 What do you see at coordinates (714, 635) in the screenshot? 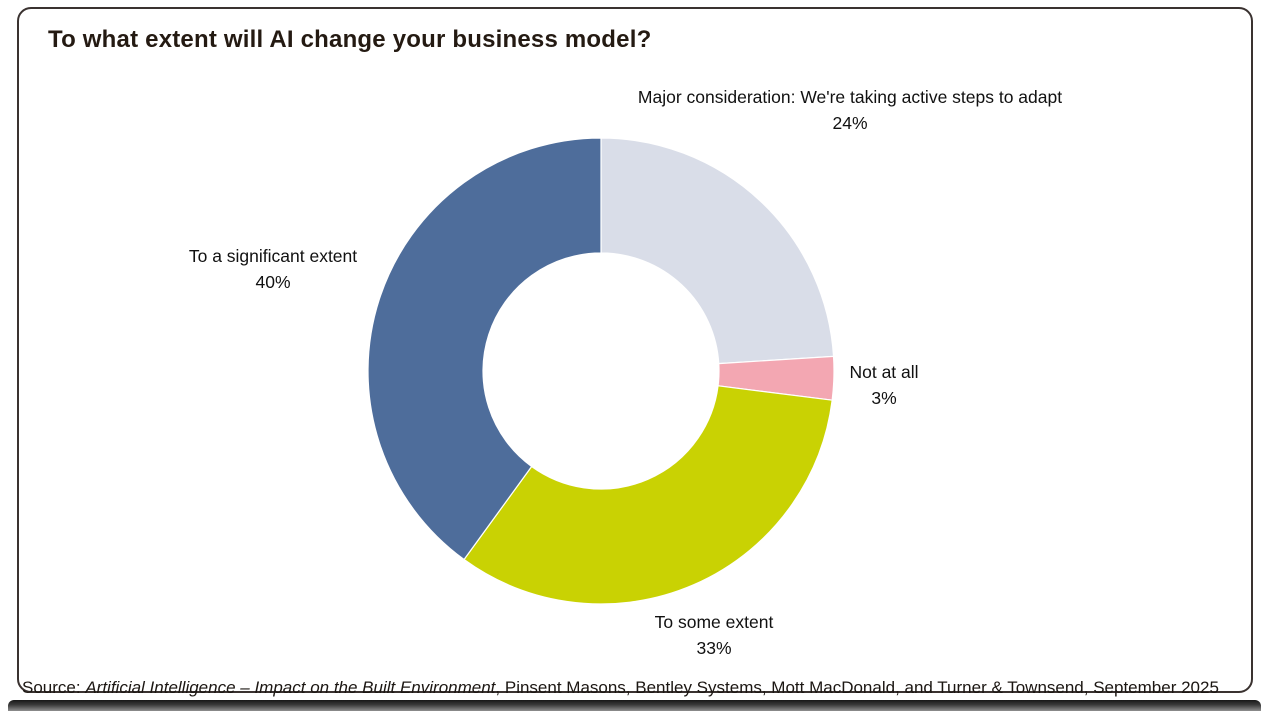
I see `slice-label-to-some-extent: To some extent 33%` at bounding box center [714, 635].